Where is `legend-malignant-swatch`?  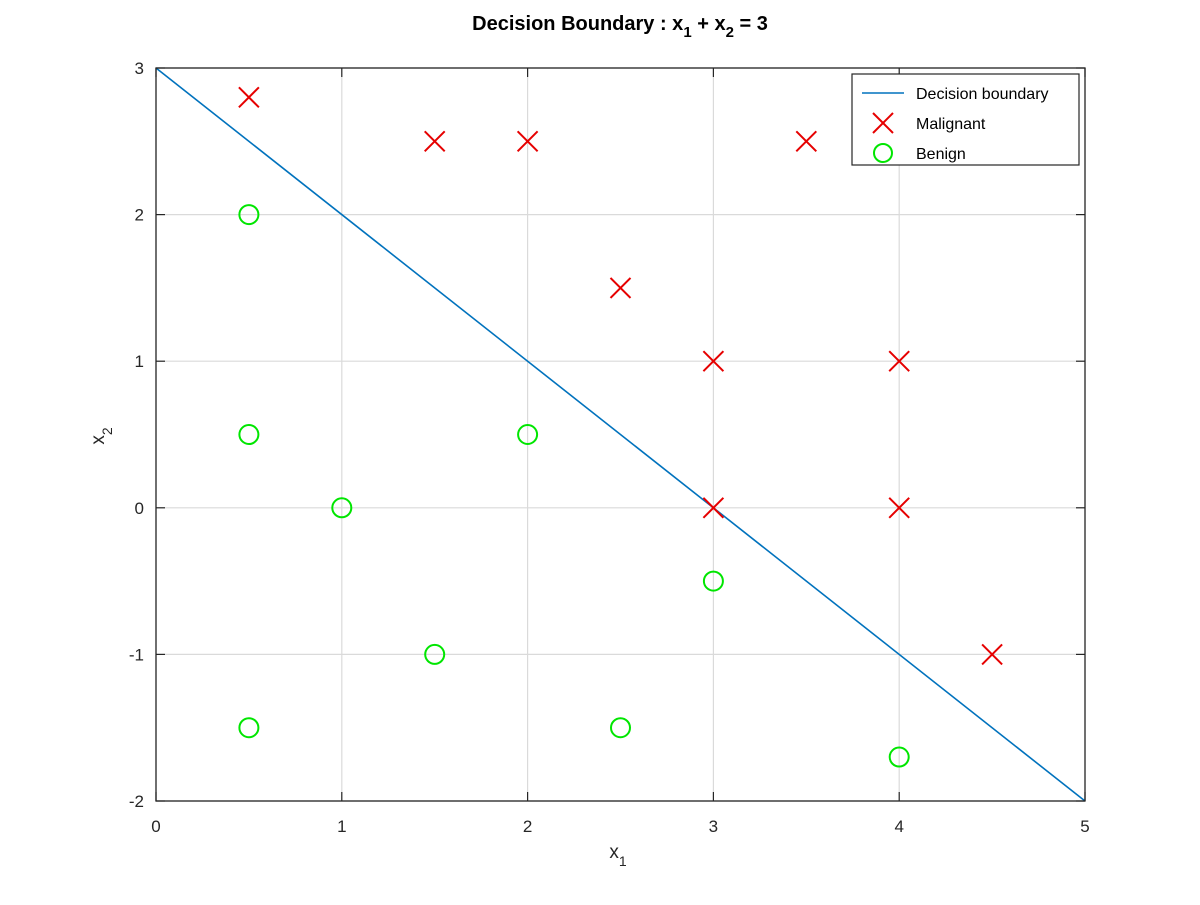
legend-malignant-swatch is located at coordinates (883, 123).